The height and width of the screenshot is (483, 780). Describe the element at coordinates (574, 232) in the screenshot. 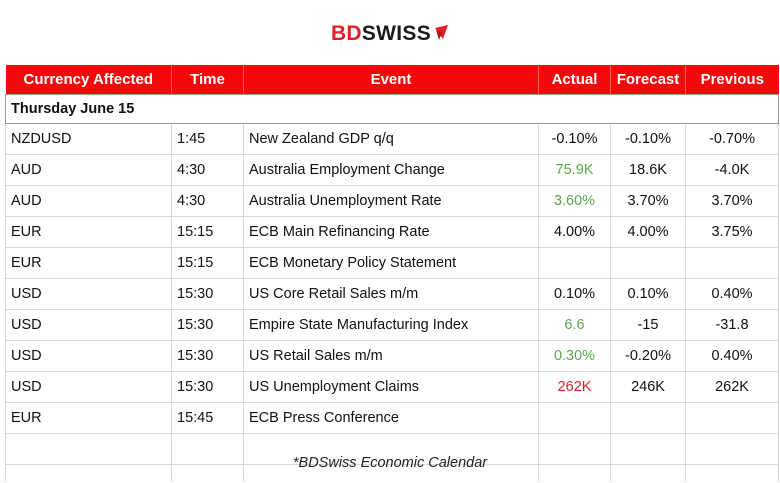

I see `cell-actual: 4.00%` at that location.